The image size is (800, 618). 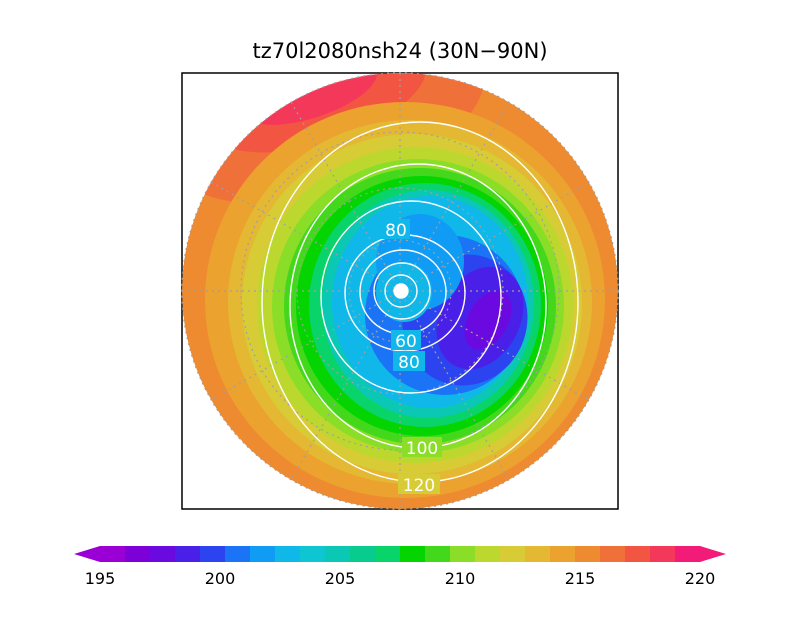 What do you see at coordinates (580, 578) in the screenshot?
I see `colorbar-tick-label: 215` at bounding box center [580, 578].